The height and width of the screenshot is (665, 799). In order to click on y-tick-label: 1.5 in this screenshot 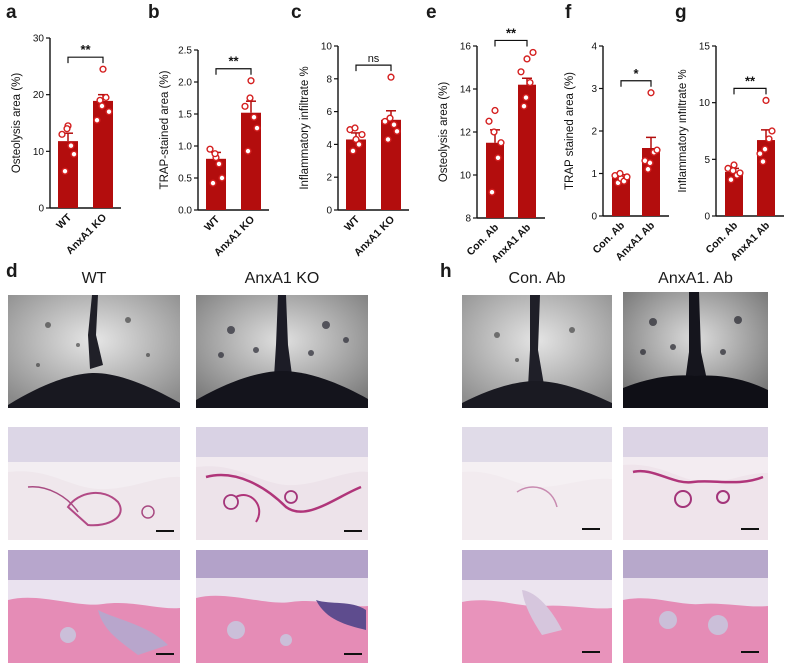, I will do `click(185, 115)`.